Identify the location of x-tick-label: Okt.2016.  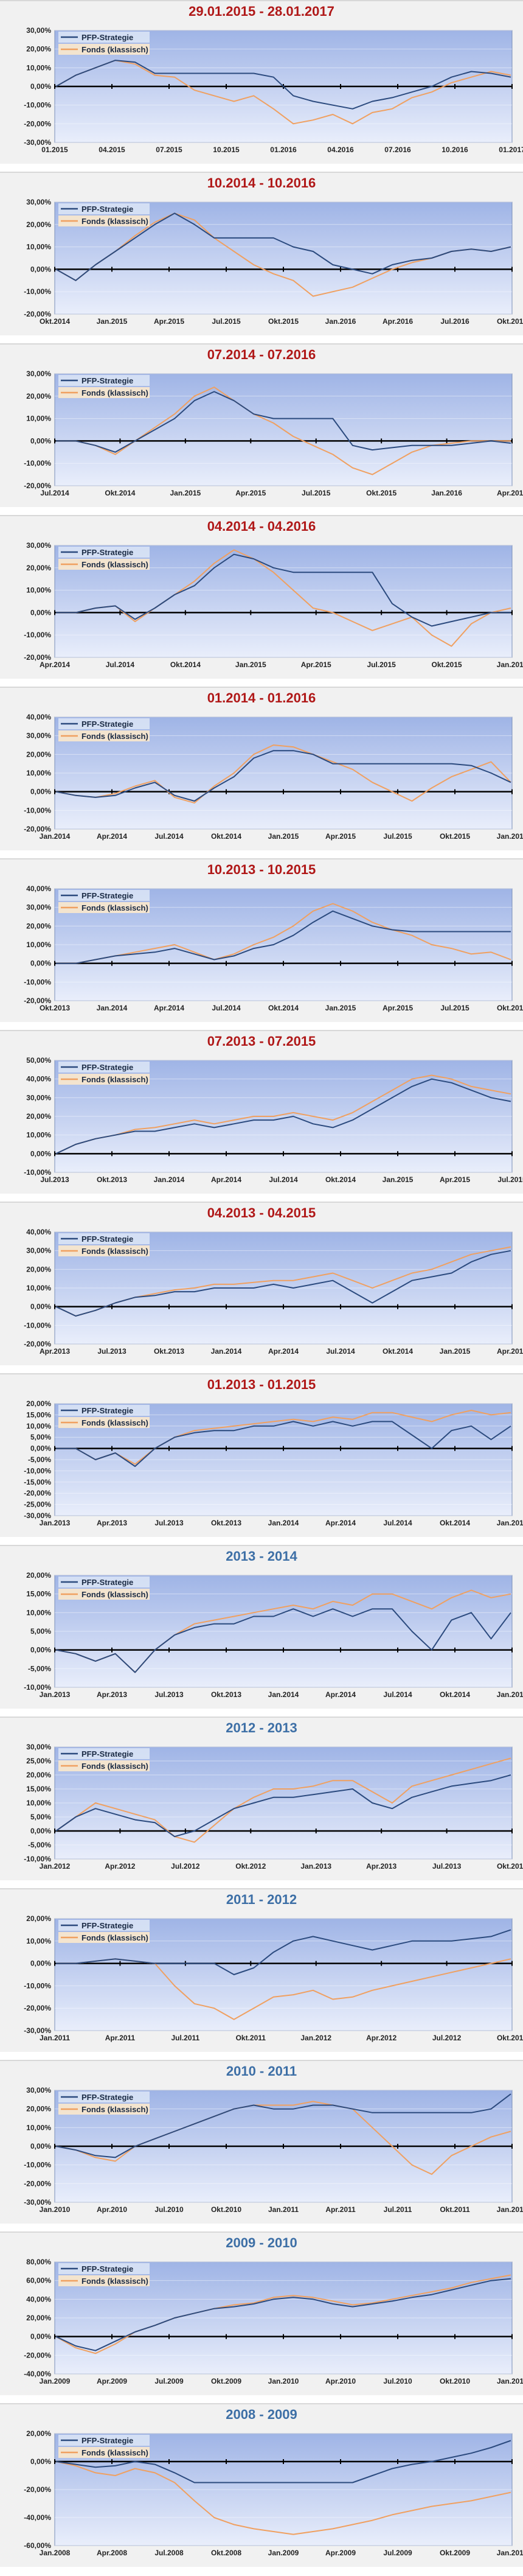
(510, 322).